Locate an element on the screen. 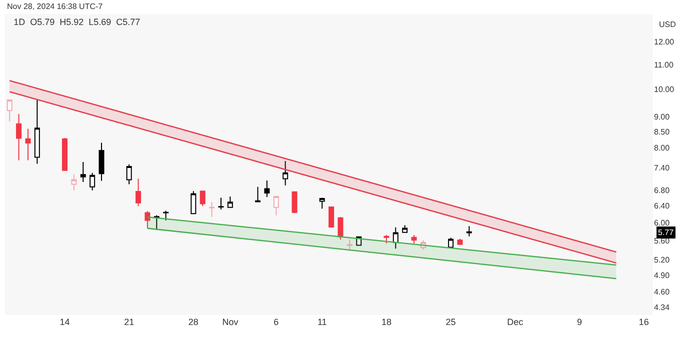 This screenshot has width=680, height=346. y-tick-label: 7.40 is located at coordinates (662, 168).